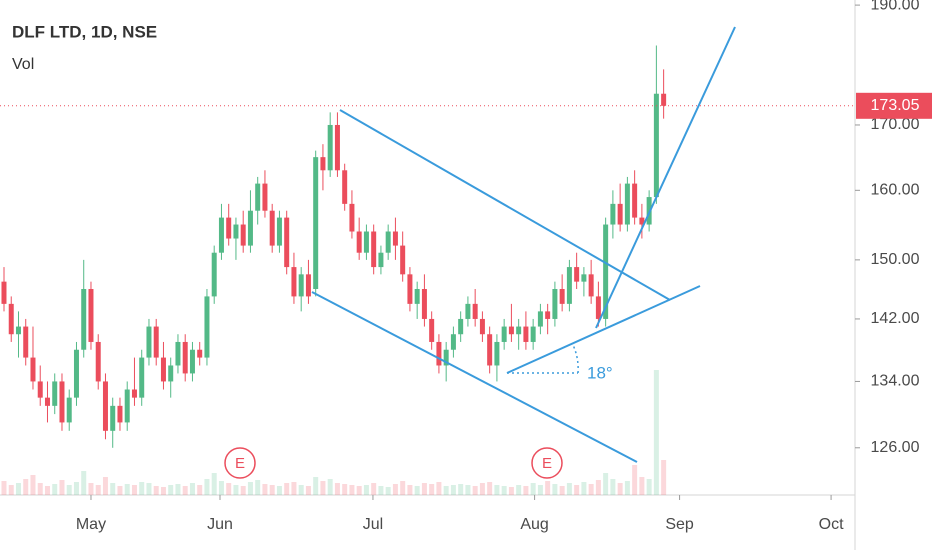 The height and width of the screenshot is (550, 932). What do you see at coordinates (895, 190) in the screenshot?
I see `y-tick-label: 160.00` at bounding box center [895, 190].